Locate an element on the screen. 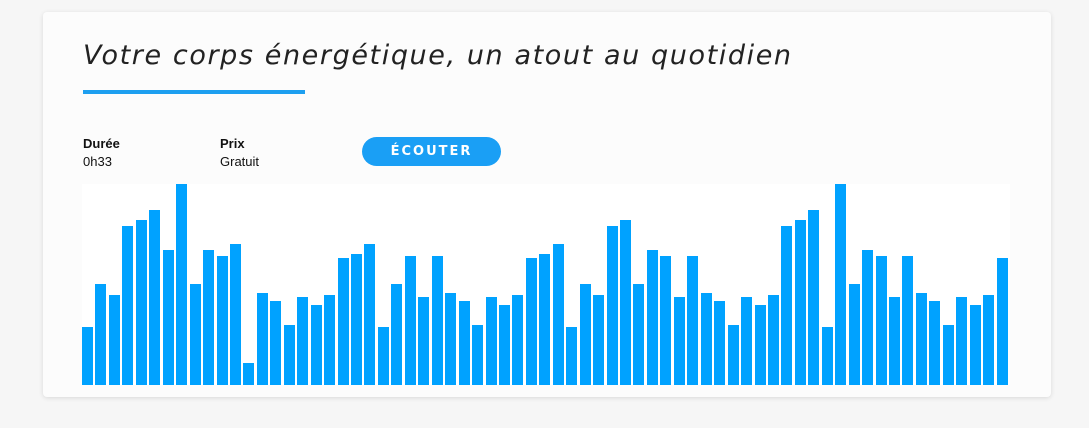 This screenshot has width=1089, height=428. duration-info: Durée 0h33 is located at coordinates (101, 153).